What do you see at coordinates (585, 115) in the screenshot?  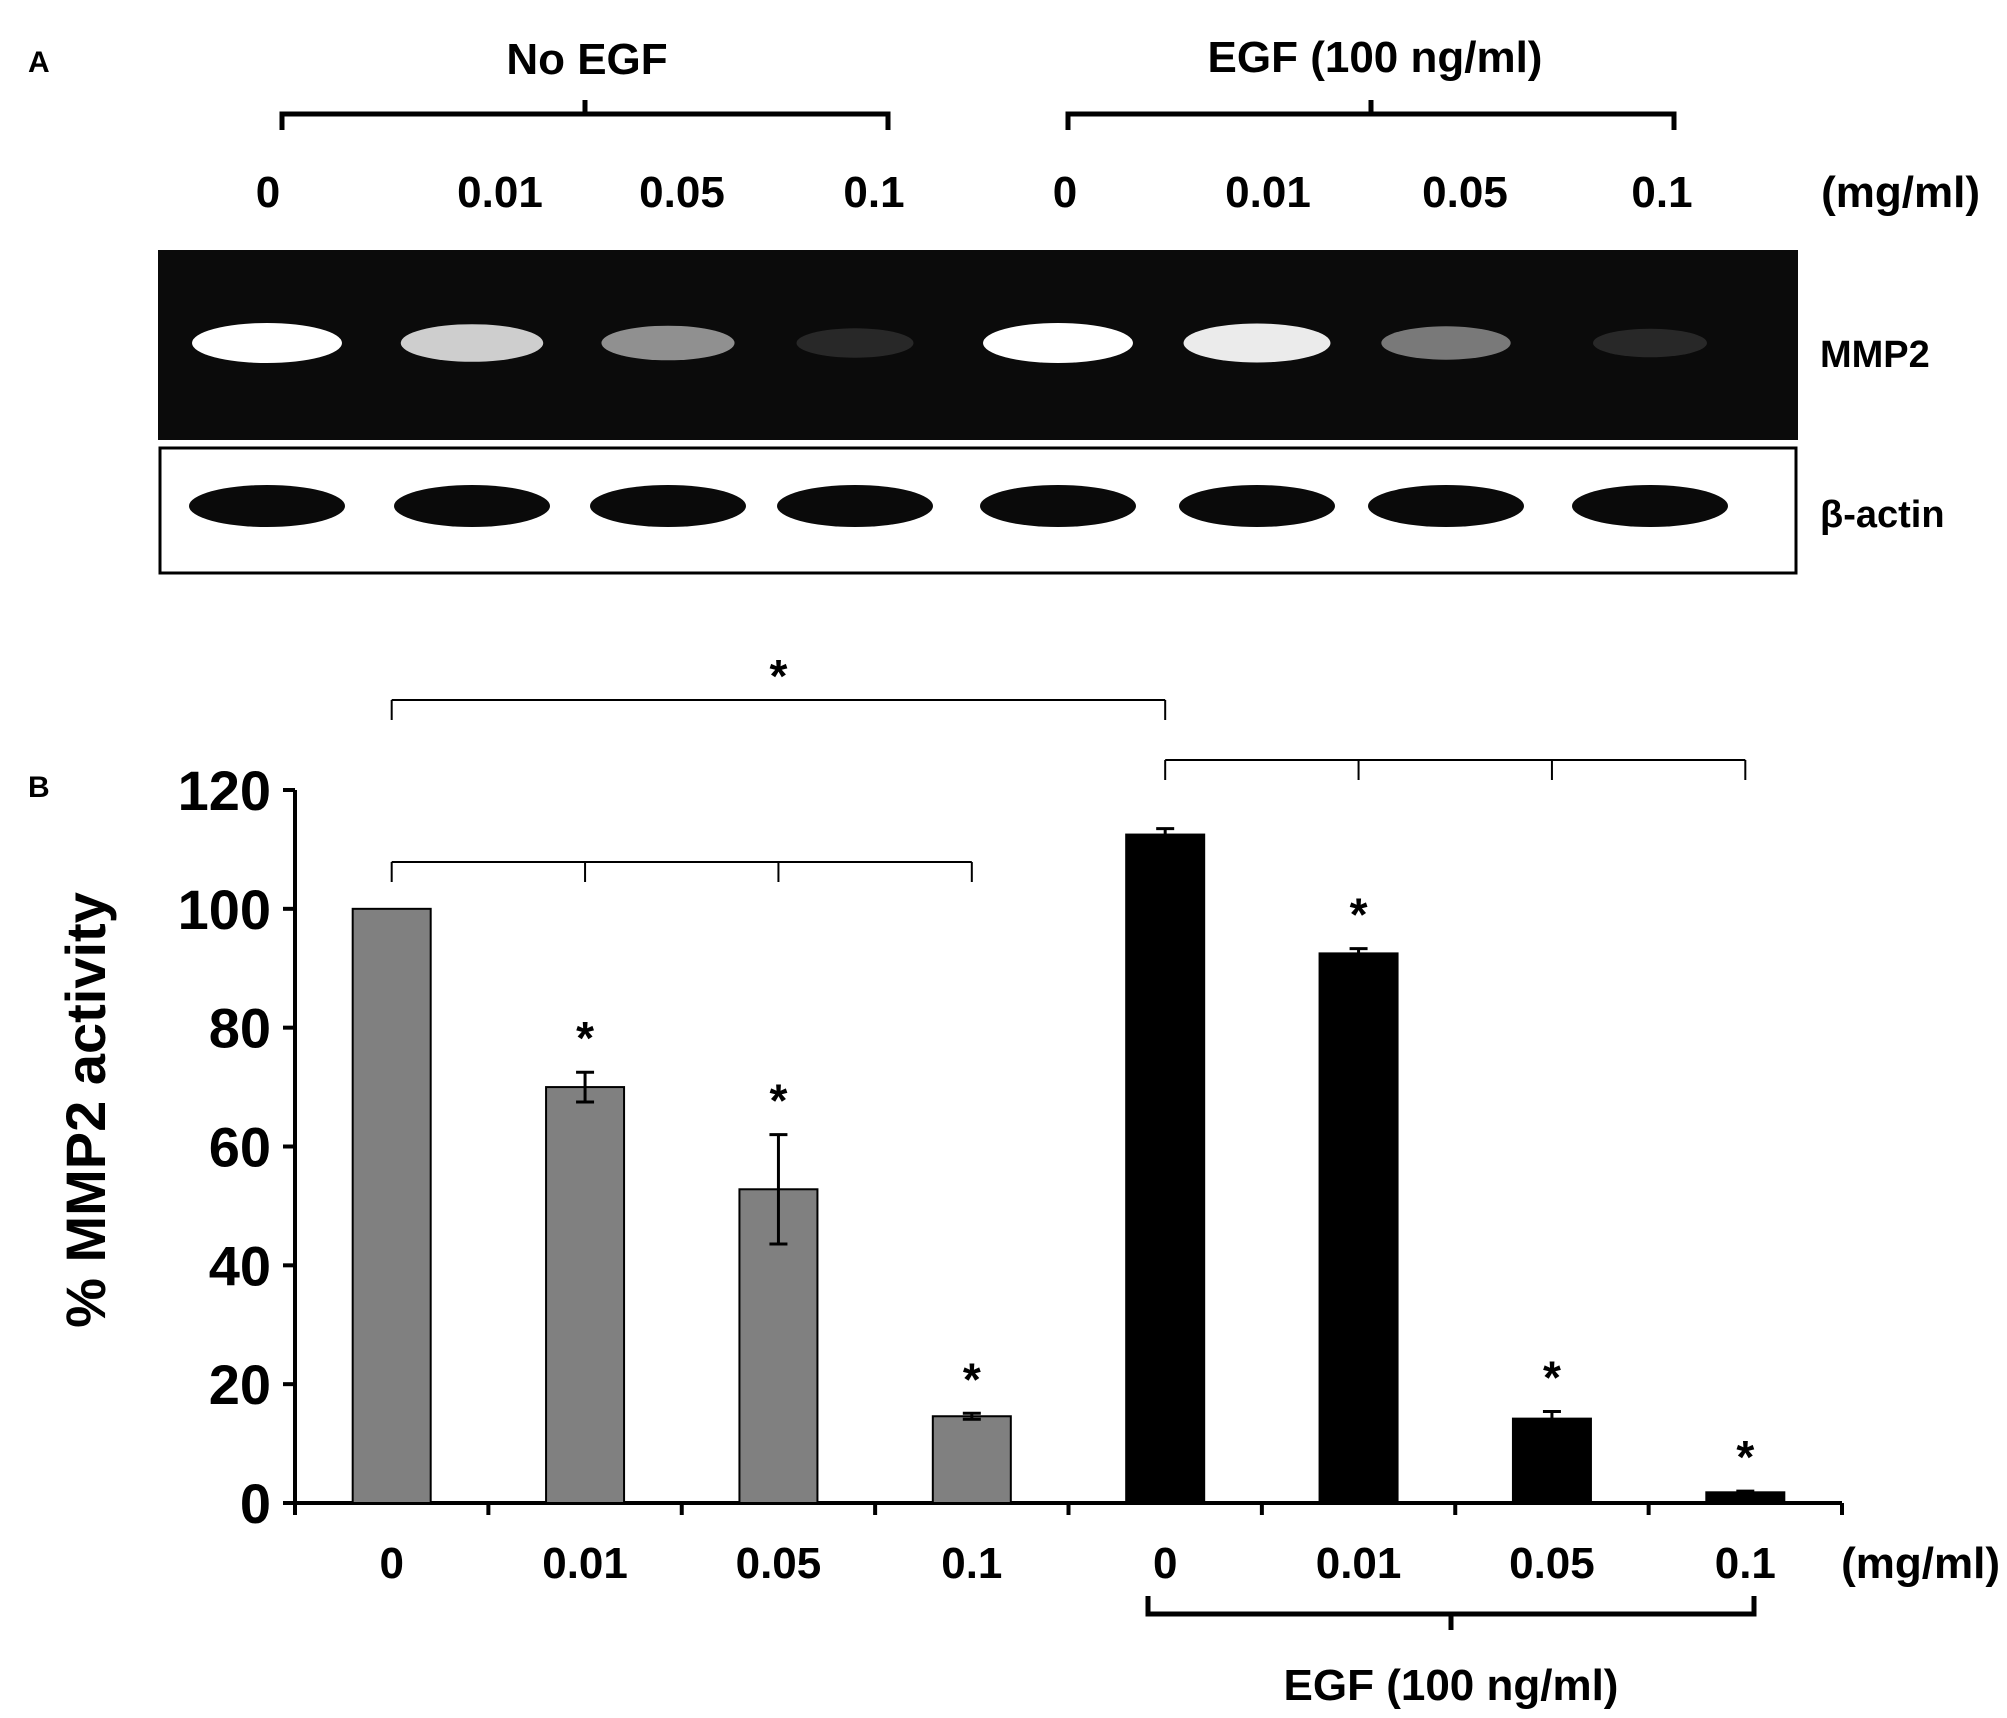 I see `bracket-no-egf` at bounding box center [585, 115].